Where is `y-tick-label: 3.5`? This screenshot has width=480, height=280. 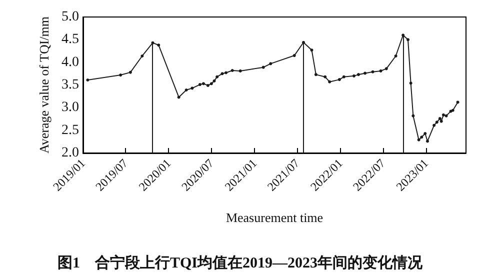
y-tick-label: 3.5 is located at coordinates (70, 85).